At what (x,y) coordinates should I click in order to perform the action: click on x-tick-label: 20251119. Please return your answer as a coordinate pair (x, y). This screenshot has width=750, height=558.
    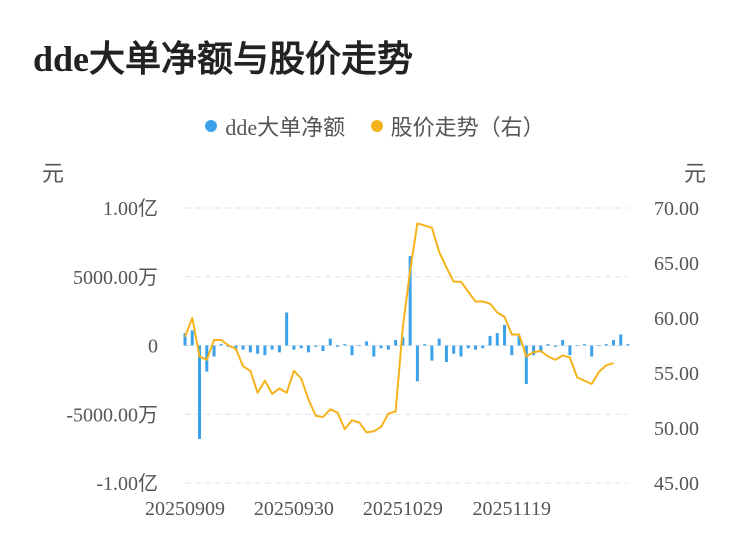
    Looking at the image, I should click on (512, 509).